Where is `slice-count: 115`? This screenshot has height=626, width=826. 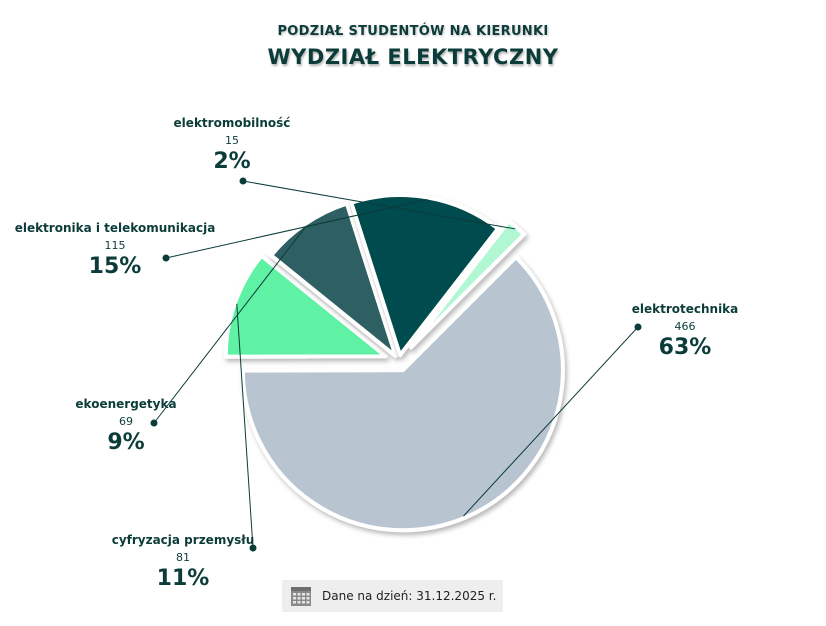
slice-count: 115 is located at coordinates (115, 245).